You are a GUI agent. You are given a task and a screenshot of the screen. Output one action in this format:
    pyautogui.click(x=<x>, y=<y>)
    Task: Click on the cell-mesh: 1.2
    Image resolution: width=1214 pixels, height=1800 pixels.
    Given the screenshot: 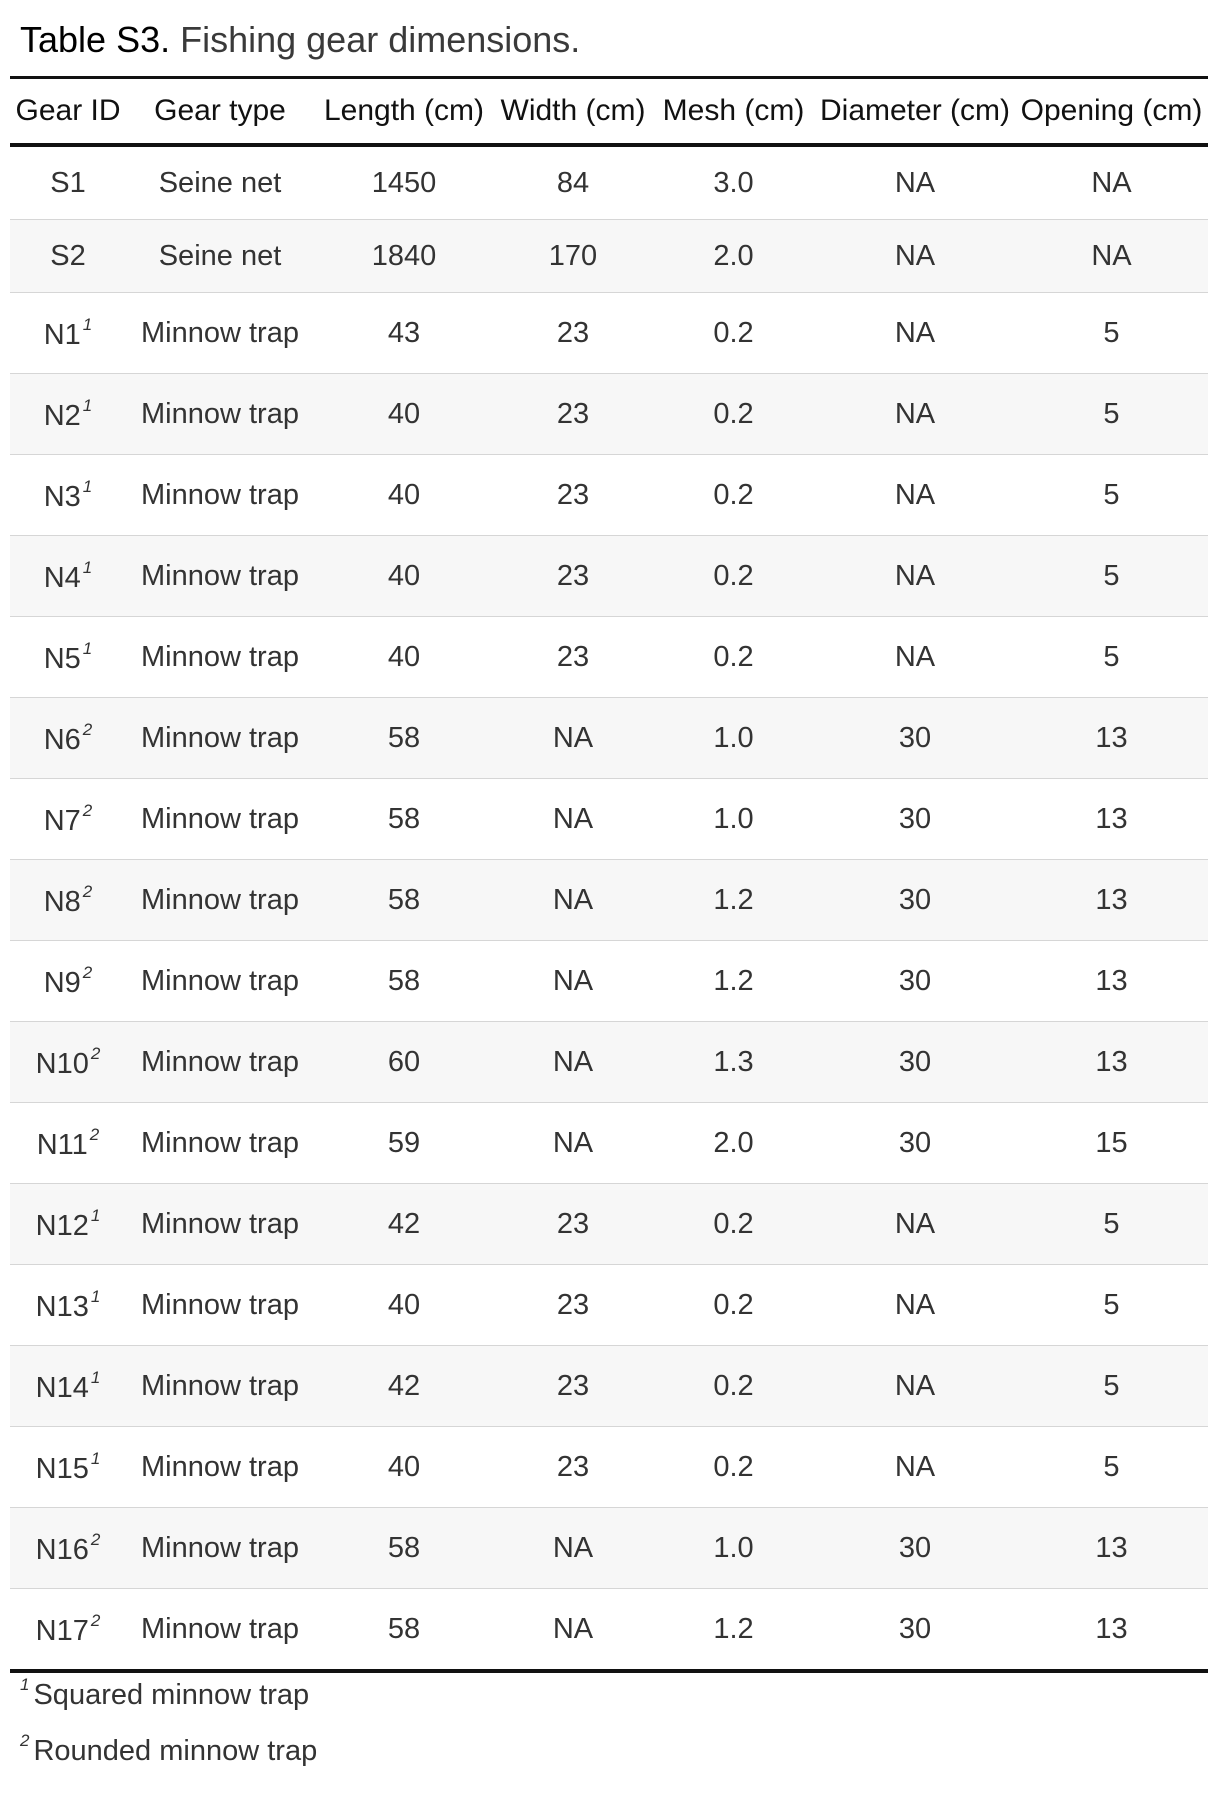 What is the action you would take?
    pyautogui.click(x=733, y=981)
    